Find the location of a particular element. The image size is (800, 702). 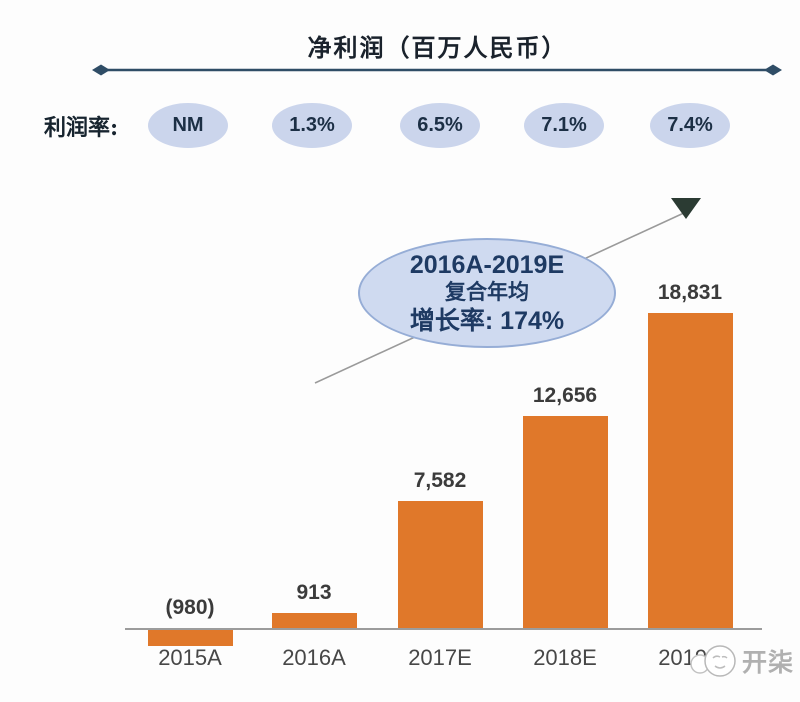

watermark: 开柒 is located at coordinates (741, 661).